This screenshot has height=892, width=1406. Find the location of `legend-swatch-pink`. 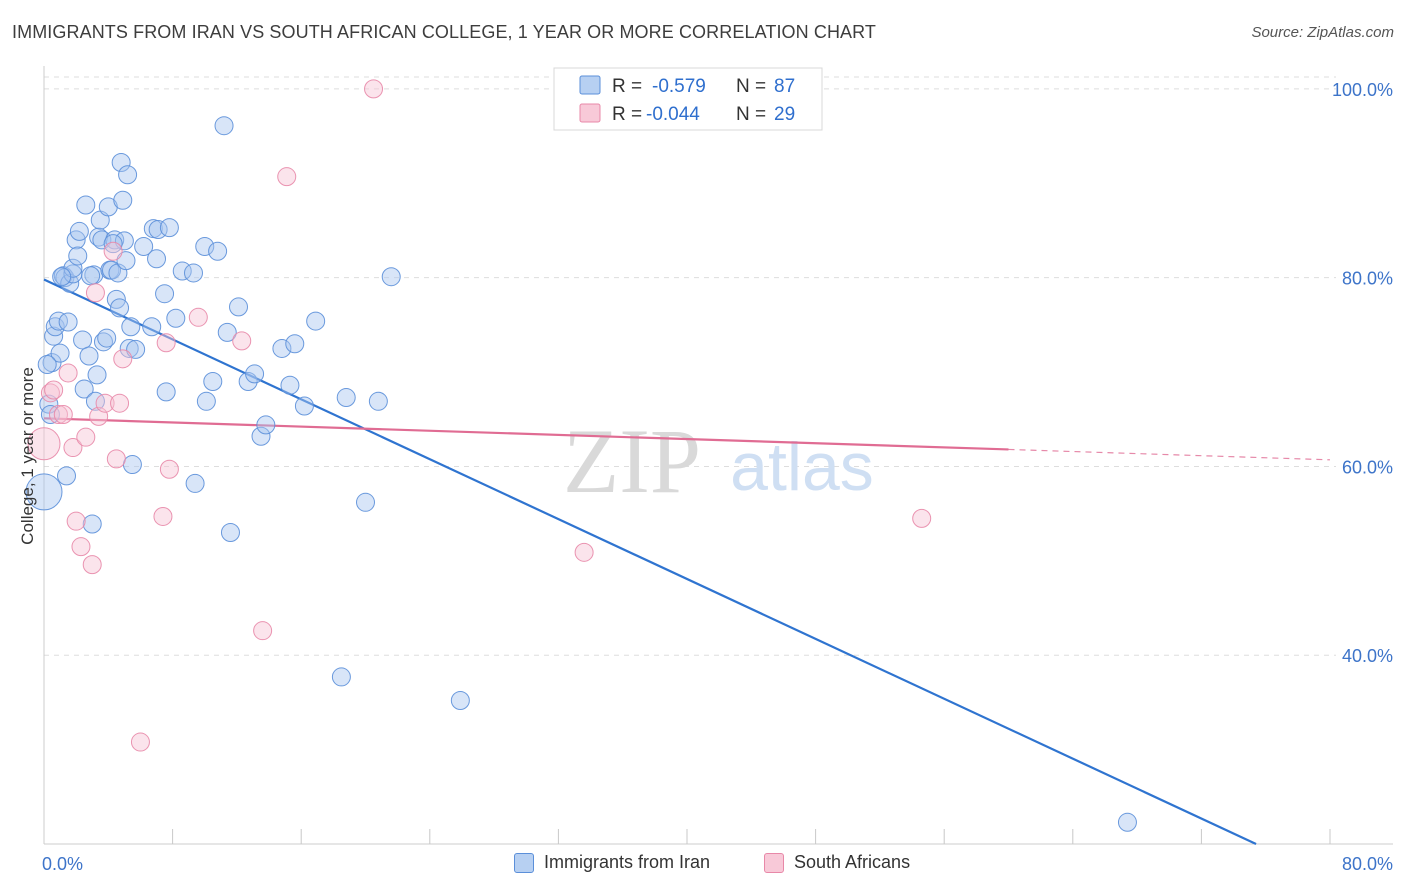

legend-swatch-pink is located at coordinates (774, 862).